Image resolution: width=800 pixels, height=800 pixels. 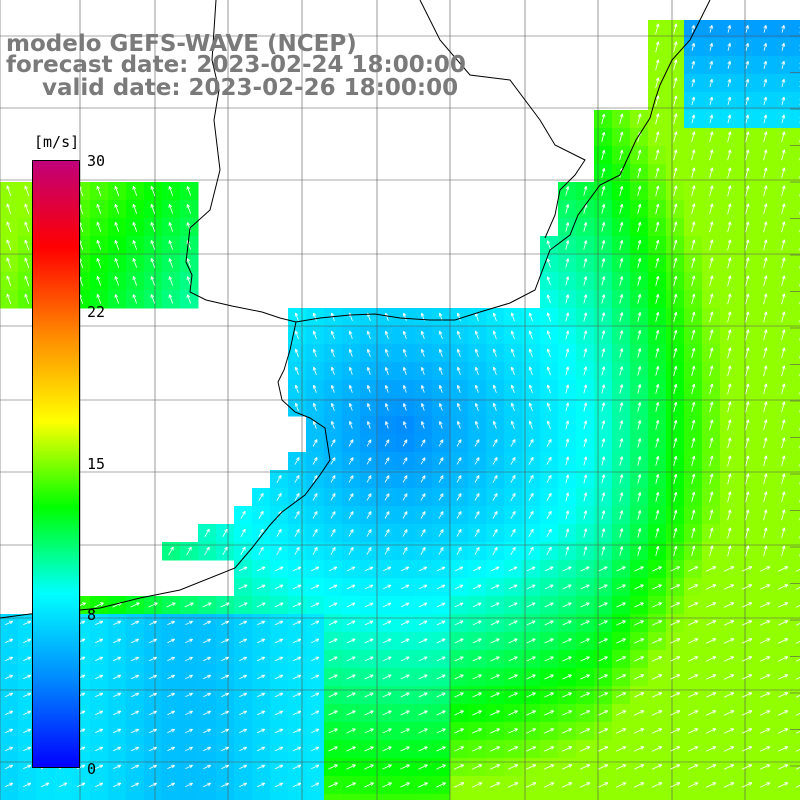 What do you see at coordinates (57, 142) in the screenshot?
I see `colorbar-unit: [m/s]` at bounding box center [57, 142].